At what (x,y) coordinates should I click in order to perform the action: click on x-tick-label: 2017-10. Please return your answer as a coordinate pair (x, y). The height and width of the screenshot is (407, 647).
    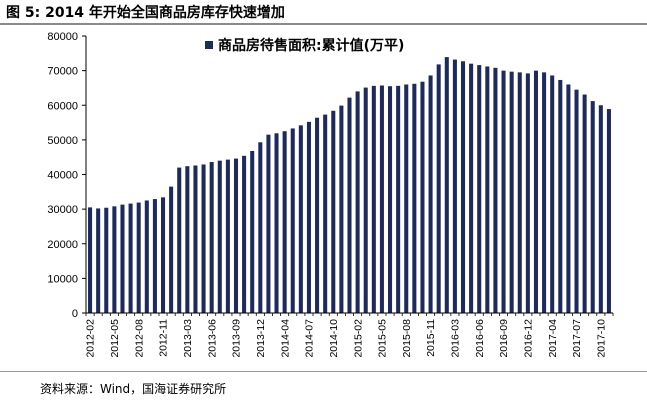
    Looking at the image, I should click on (602, 338).